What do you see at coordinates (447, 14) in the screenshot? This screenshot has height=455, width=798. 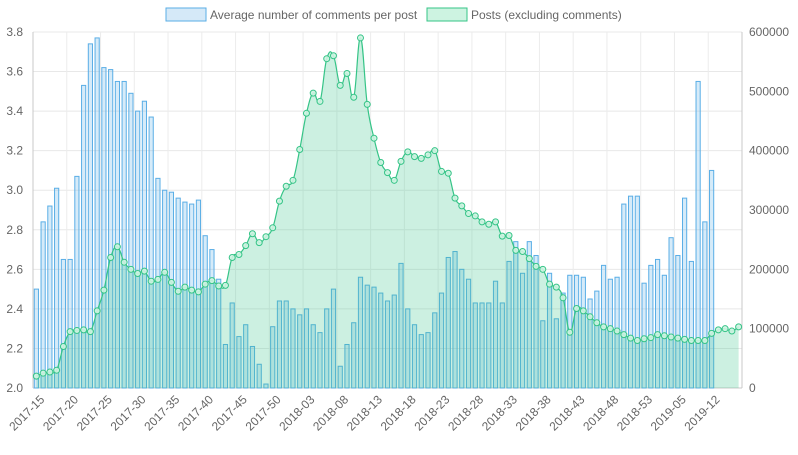 I see `legend-swatch-posts` at bounding box center [447, 14].